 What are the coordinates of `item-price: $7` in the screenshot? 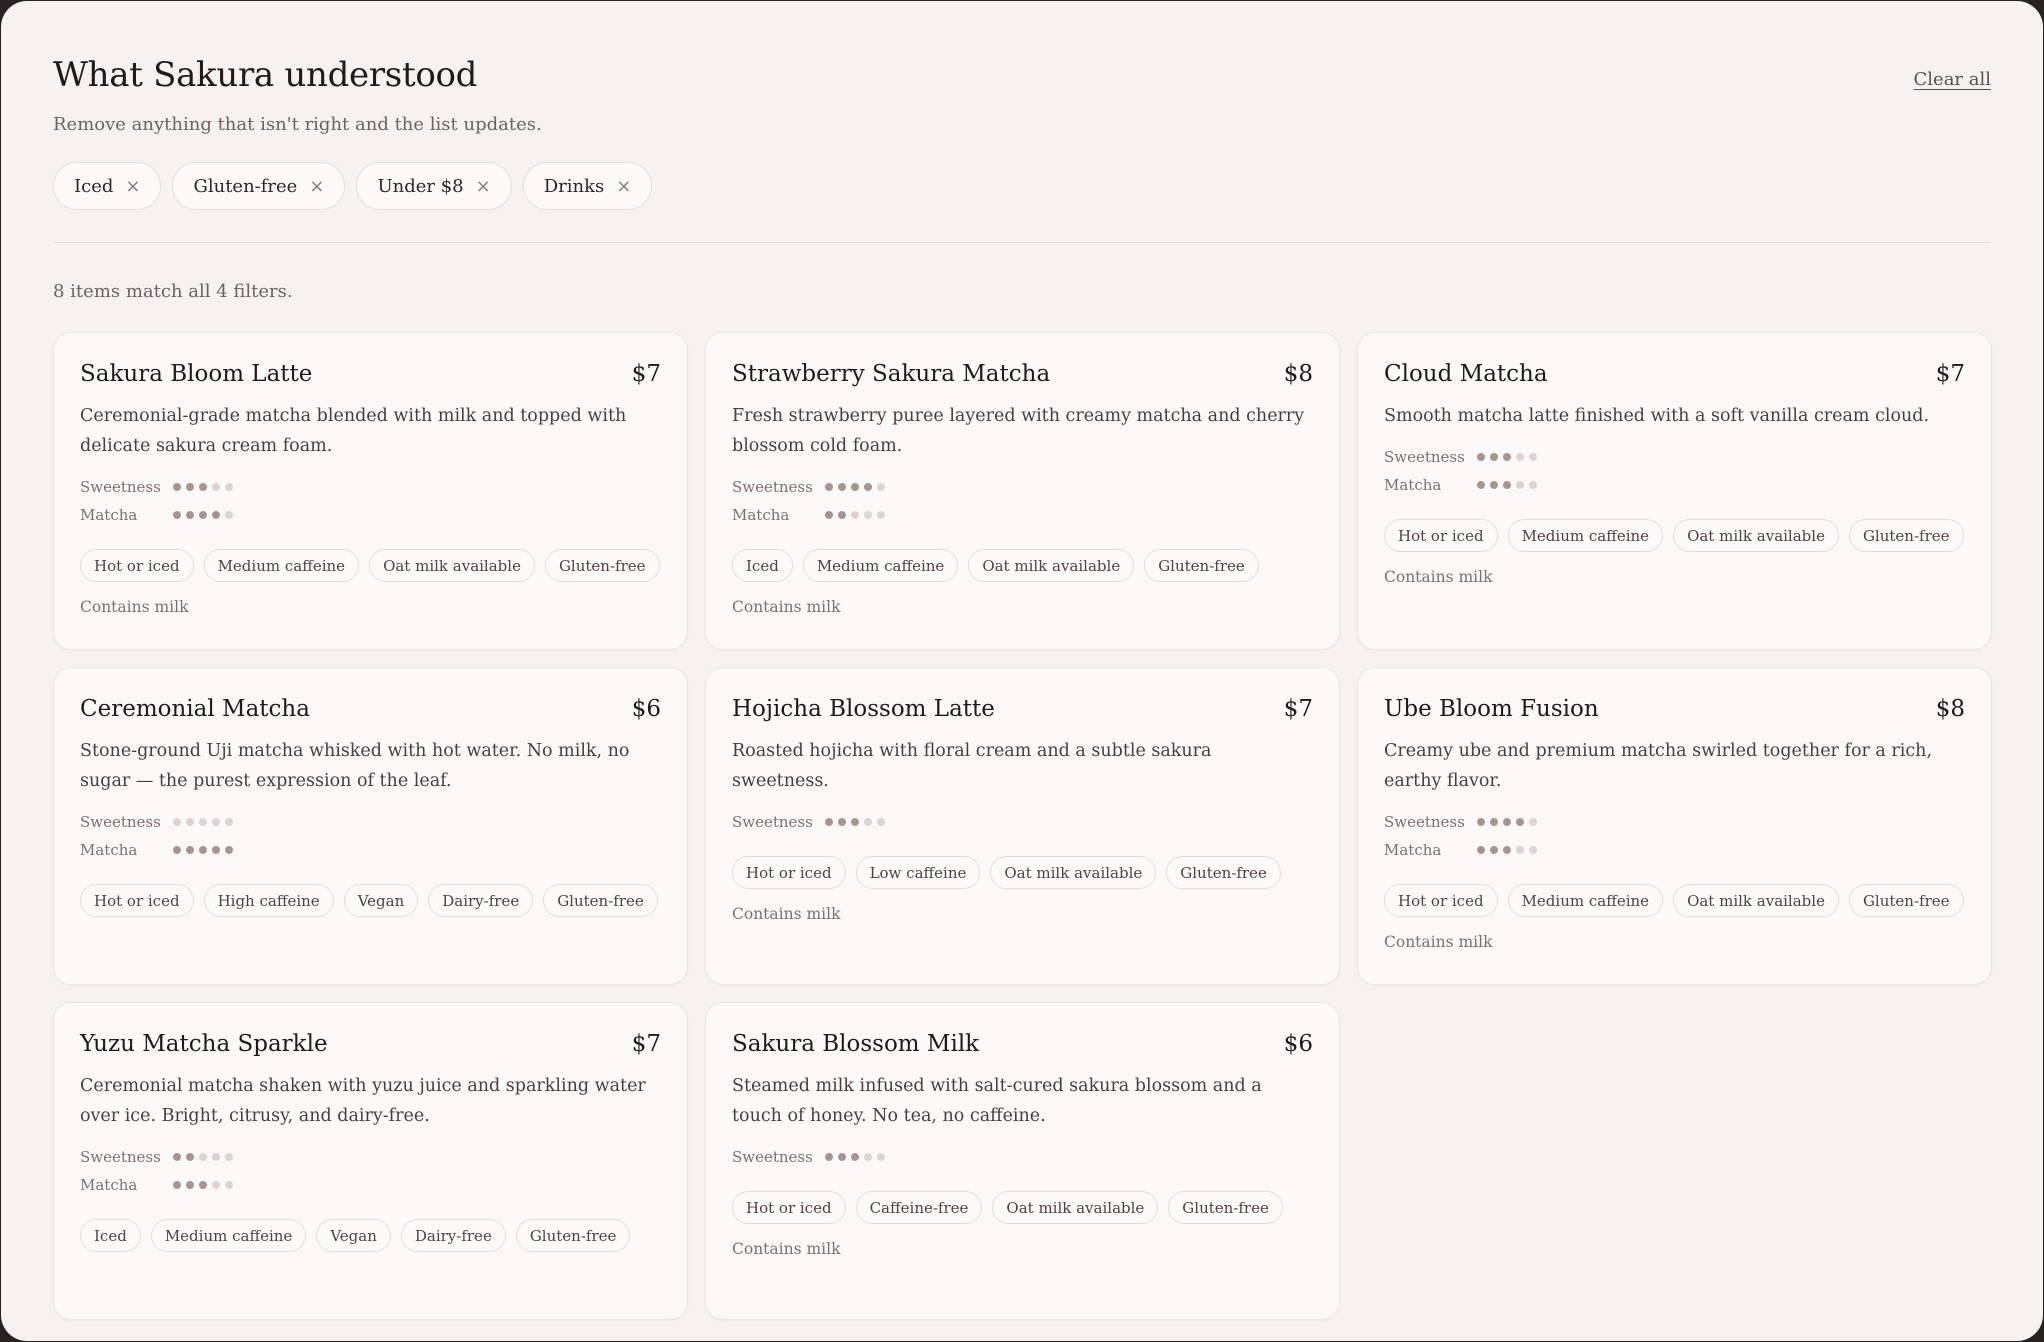 It's located at (1950, 374).